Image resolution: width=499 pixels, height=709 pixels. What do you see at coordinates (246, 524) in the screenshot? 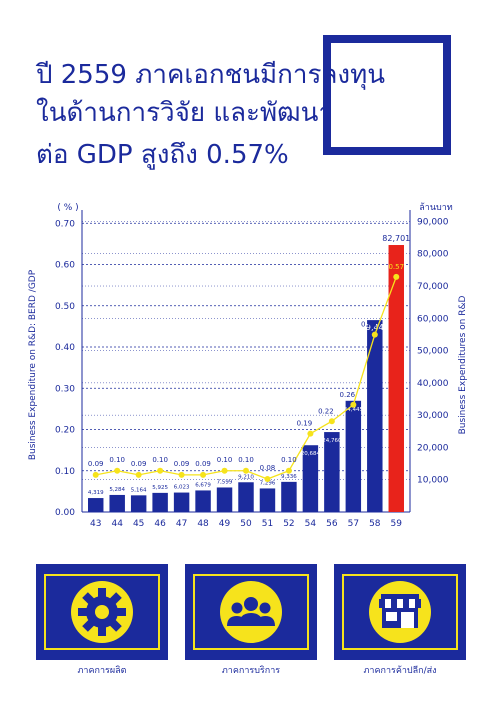
I see `x-tick-label: 50` at bounding box center [246, 524].